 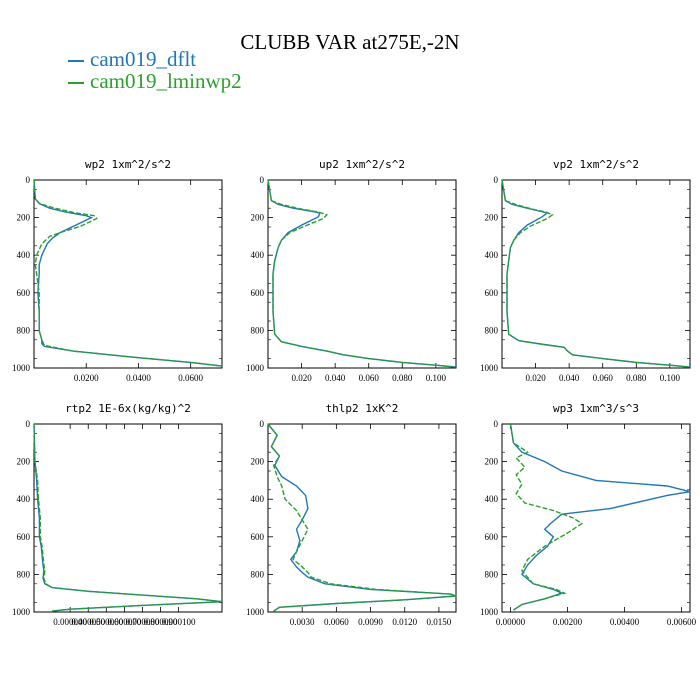 I want to click on x-tick-label: 0.0600, so click(x=190, y=378).